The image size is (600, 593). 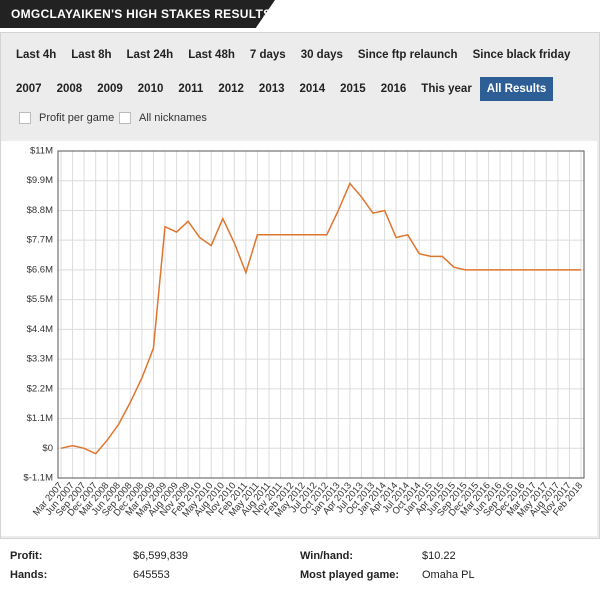 I want to click on y-tick-label: $8.8M, so click(x=40, y=210).